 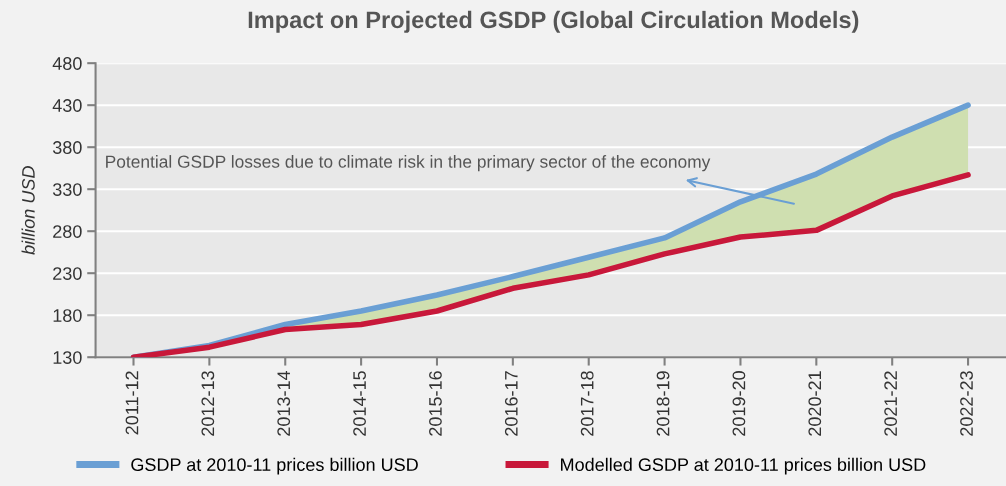 What do you see at coordinates (208, 403) in the screenshot?
I see `x-tick-label: 2012-13` at bounding box center [208, 403].